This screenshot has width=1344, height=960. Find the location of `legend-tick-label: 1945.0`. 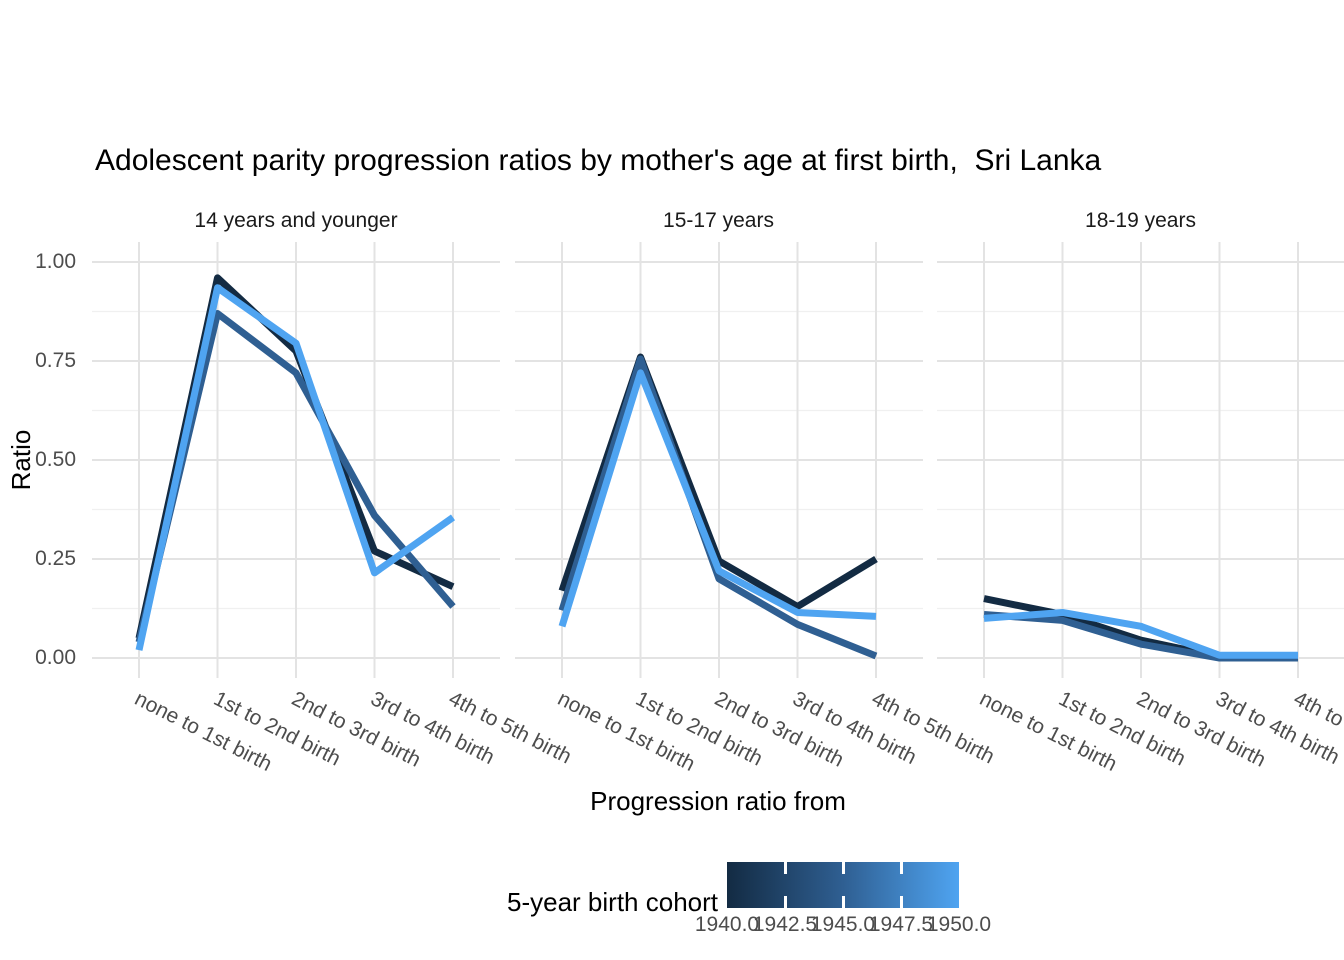

legend-tick-label: 1945.0 is located at coordinates (843, 924).